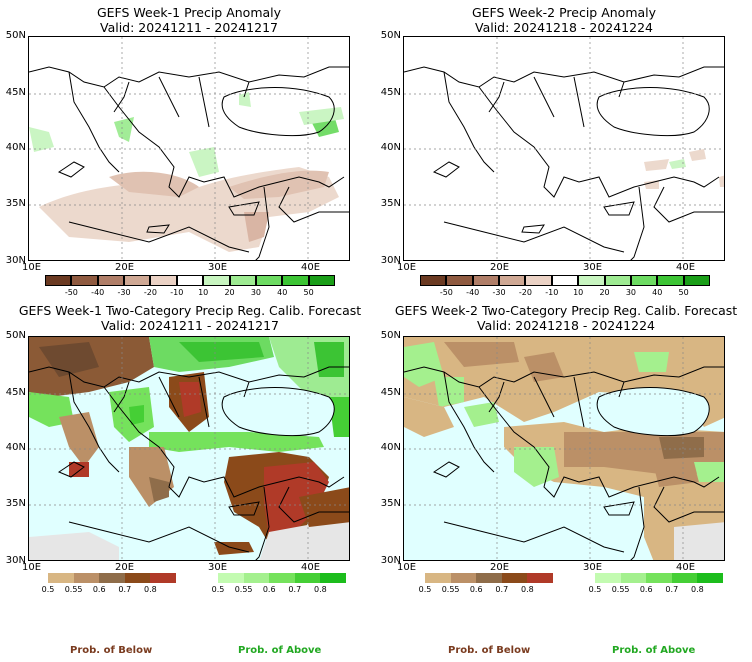  I want to click on colorbar-tick: 10, so click(203, 292).